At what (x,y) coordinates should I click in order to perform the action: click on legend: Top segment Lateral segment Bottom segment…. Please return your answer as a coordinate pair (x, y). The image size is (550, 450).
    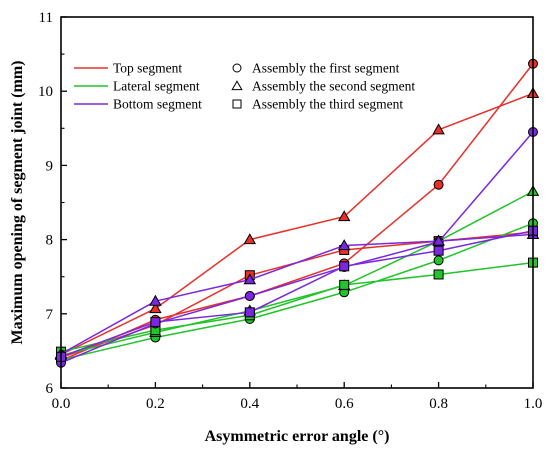
    Looking at the image, I should click on (244, 86).